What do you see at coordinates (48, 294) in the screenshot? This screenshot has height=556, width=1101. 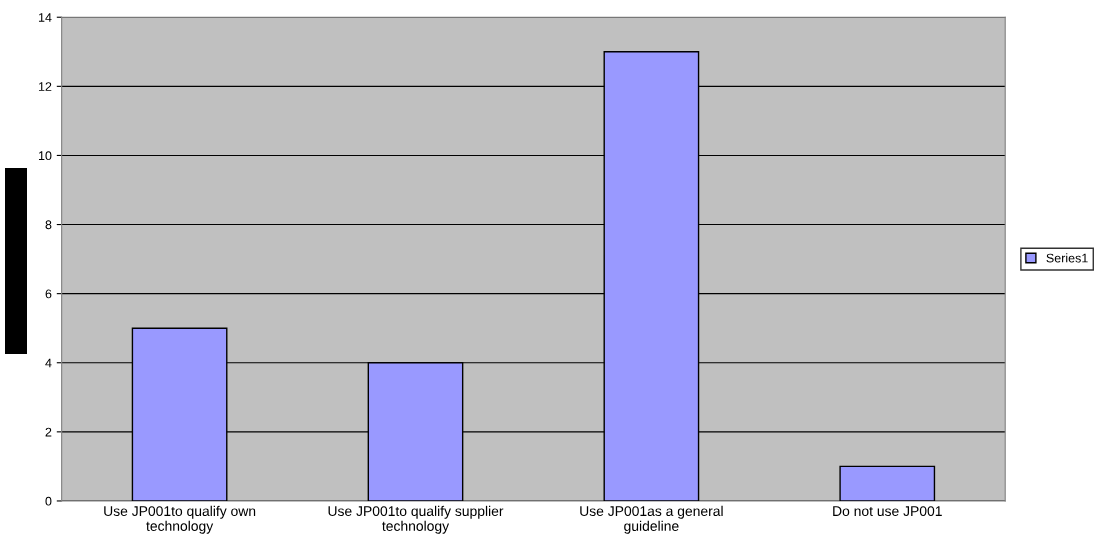 I see `y-tick-label: 6` at bounding box center [48, 294].